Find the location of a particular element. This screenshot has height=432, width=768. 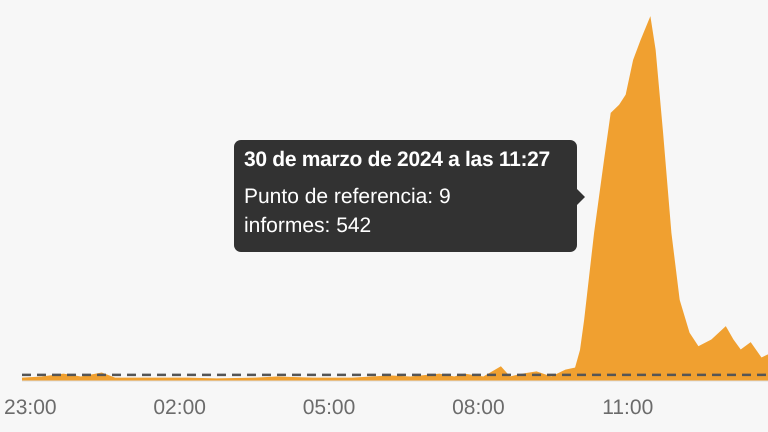

x-tick-label: 05:00 is located at coordinates (329, 407).